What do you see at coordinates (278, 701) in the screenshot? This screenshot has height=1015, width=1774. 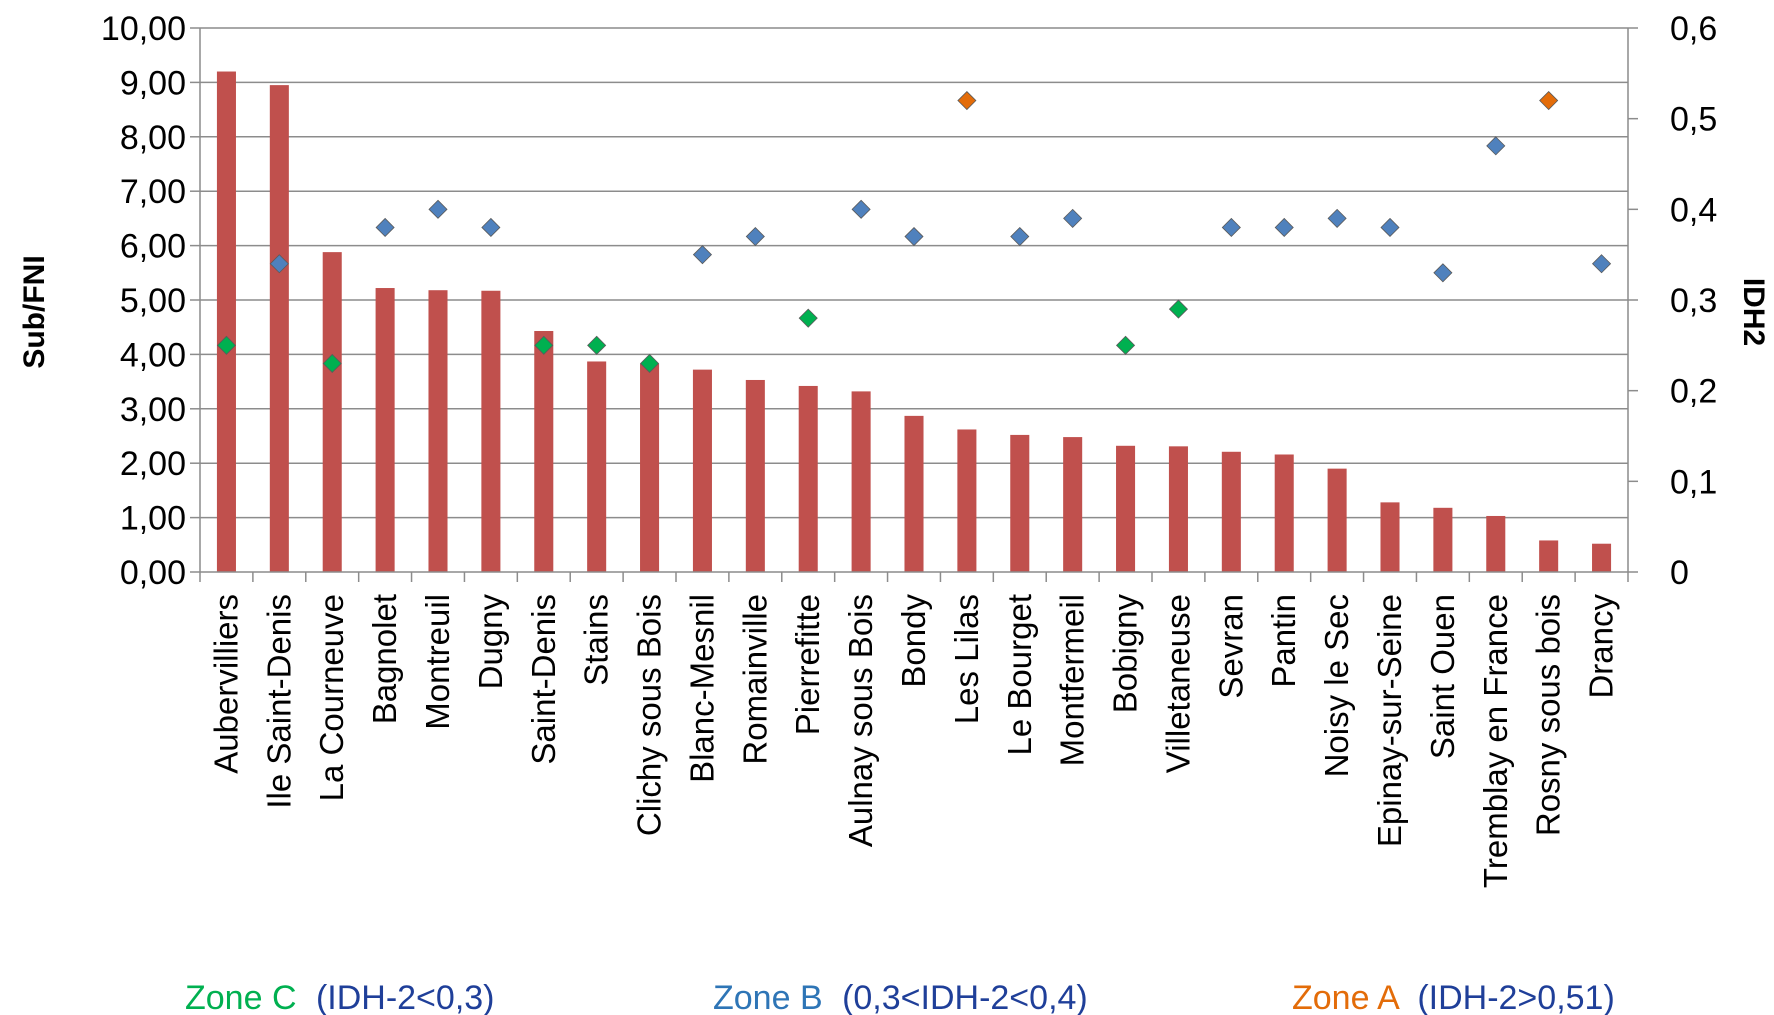 I see `category-label: Ile Saint-Denis` at bounding box center [278, 701].